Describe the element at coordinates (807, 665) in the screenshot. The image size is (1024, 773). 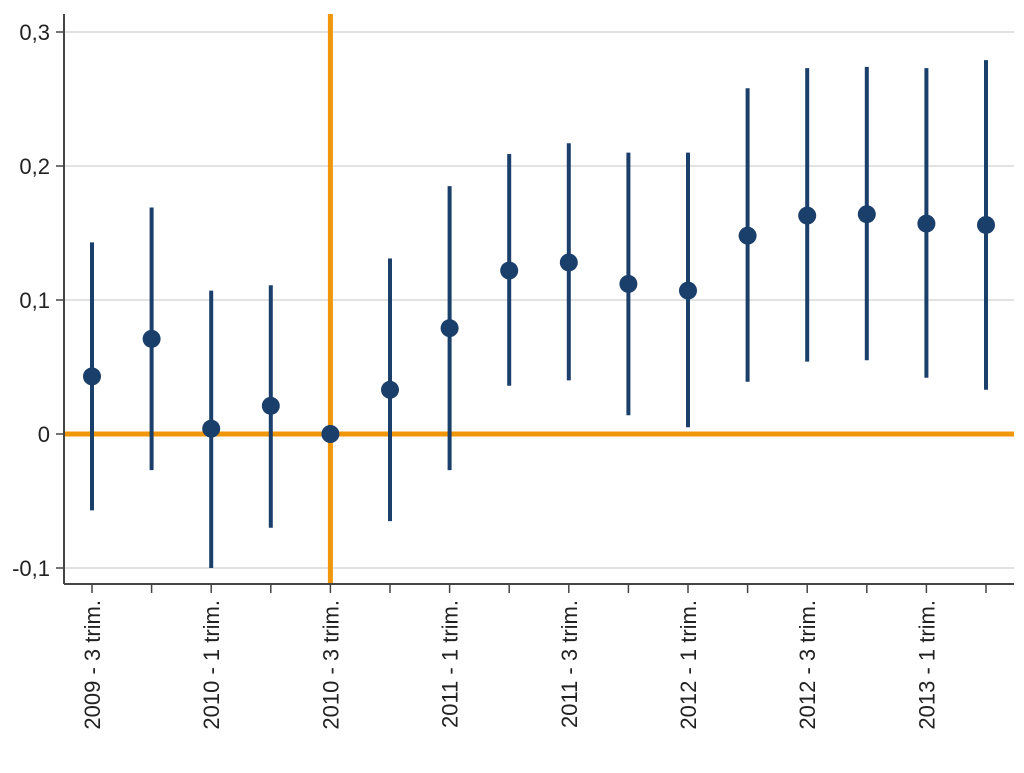
I see `x-tick-label: 2012 - 3 trim.` at that location.